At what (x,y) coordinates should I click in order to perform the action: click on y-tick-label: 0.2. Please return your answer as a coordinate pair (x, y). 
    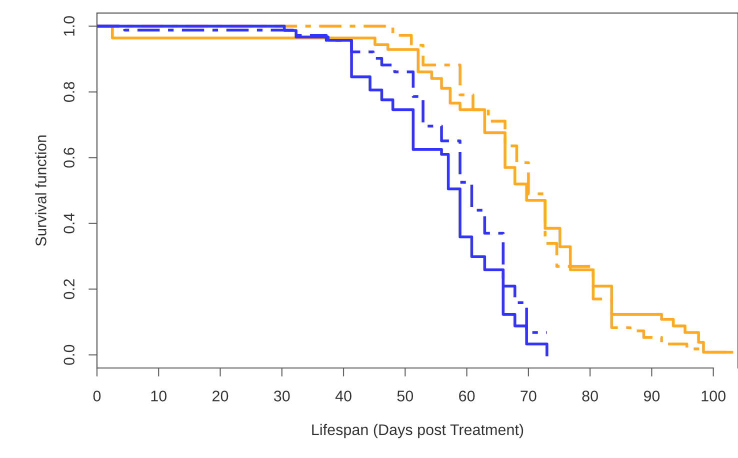
    Looking at the image, I should click on (69, 289).